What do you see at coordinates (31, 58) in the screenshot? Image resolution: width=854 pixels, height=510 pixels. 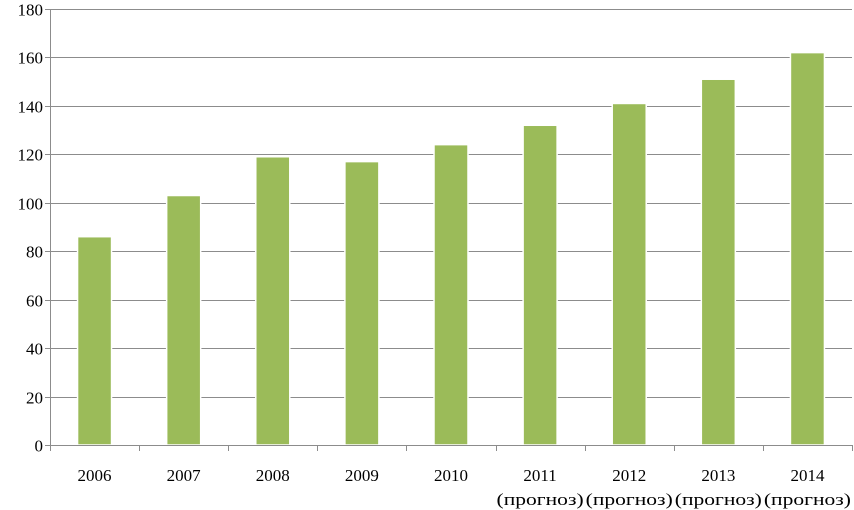 I see `y-tick-label: 160` at bounding box center [31, 58].